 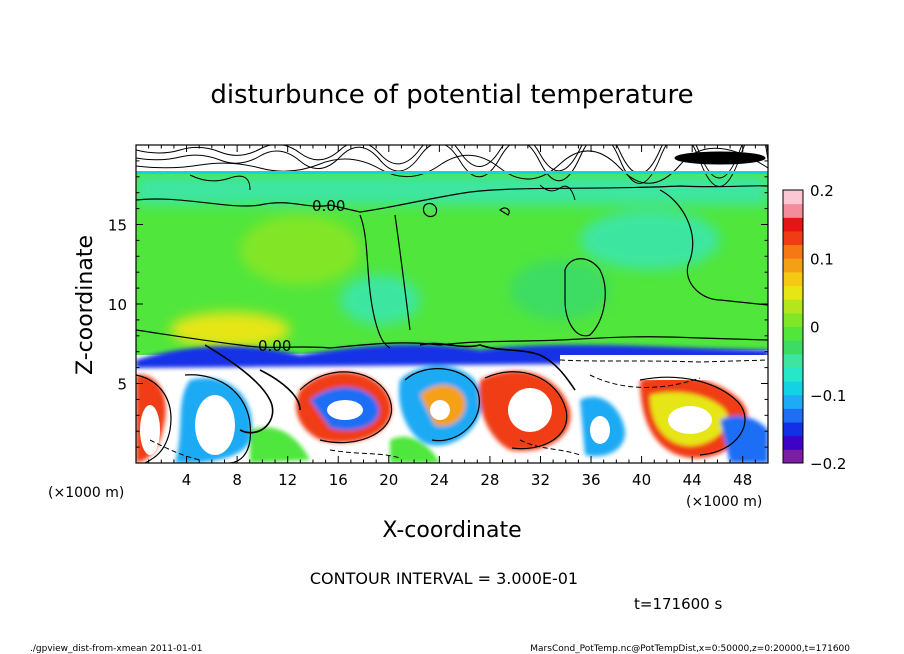 What do you see at coordinates (274, 346) in the screenshot?
I see `contour-label-lower: 0.00` at bounding box center [274, 346].